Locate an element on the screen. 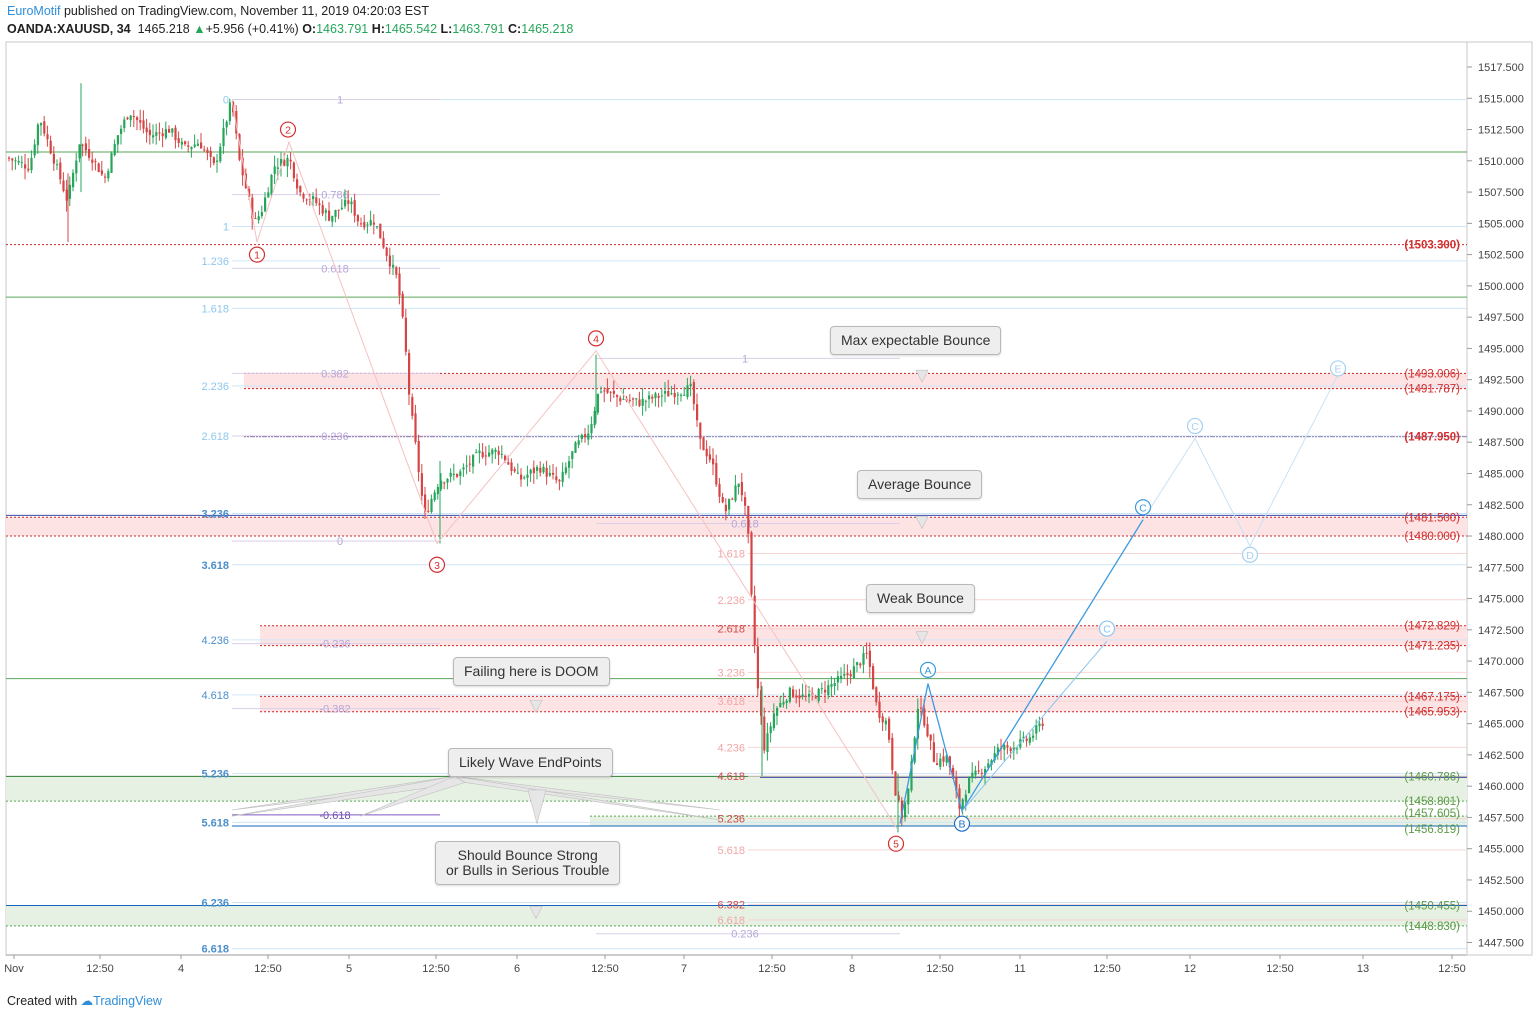  fib-purple2-label-0: 1 is located at coordinates (745, 359).